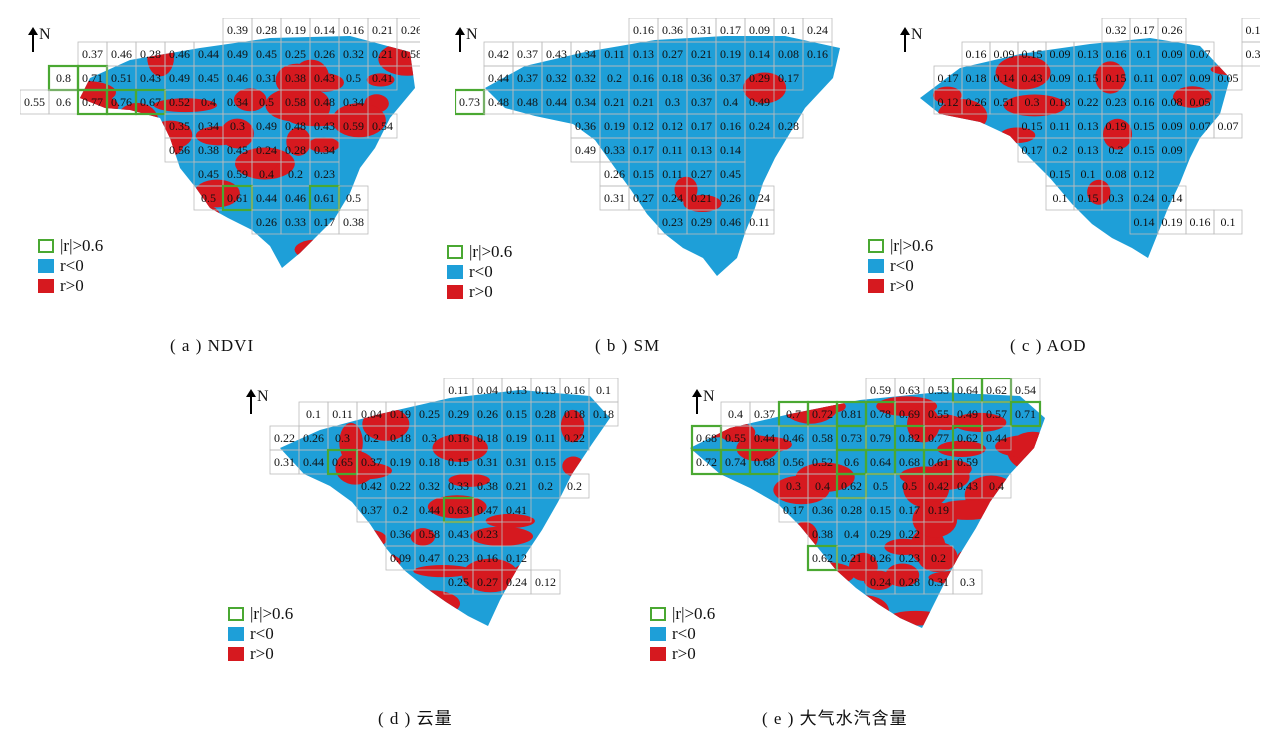 The image size is (1271, 731). What do you see at coordinates (410, 54) in the screenshot?
I see `cell-value: 0.58` at bounding box center [410, 54].